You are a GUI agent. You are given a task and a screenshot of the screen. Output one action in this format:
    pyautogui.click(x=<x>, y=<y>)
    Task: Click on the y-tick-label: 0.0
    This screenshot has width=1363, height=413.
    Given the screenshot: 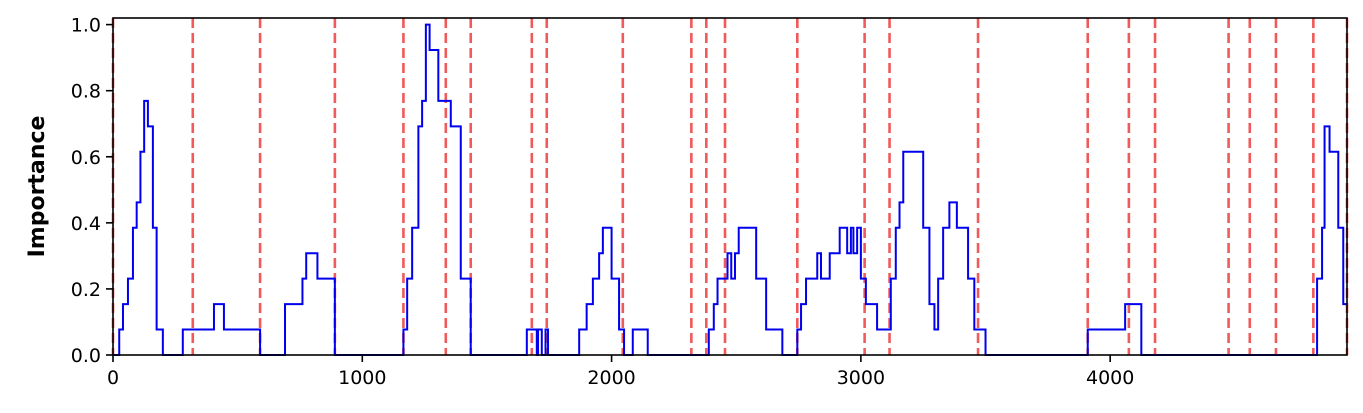 What is the action you would take?
    pyautogui.click(x=86, y=356)
    